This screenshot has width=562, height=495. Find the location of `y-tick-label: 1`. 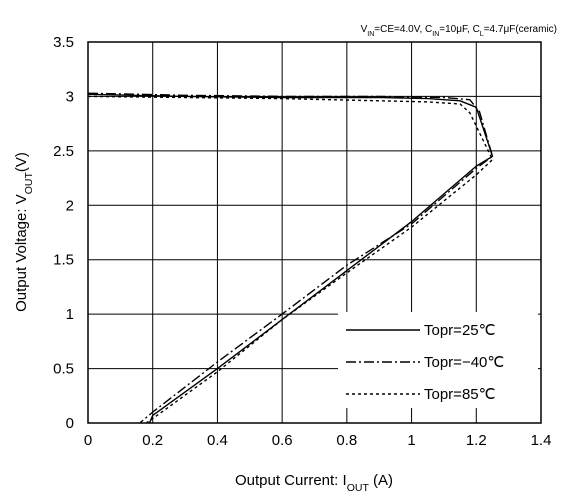

y-tick-label: 1 is located at coordinates (70, 314).